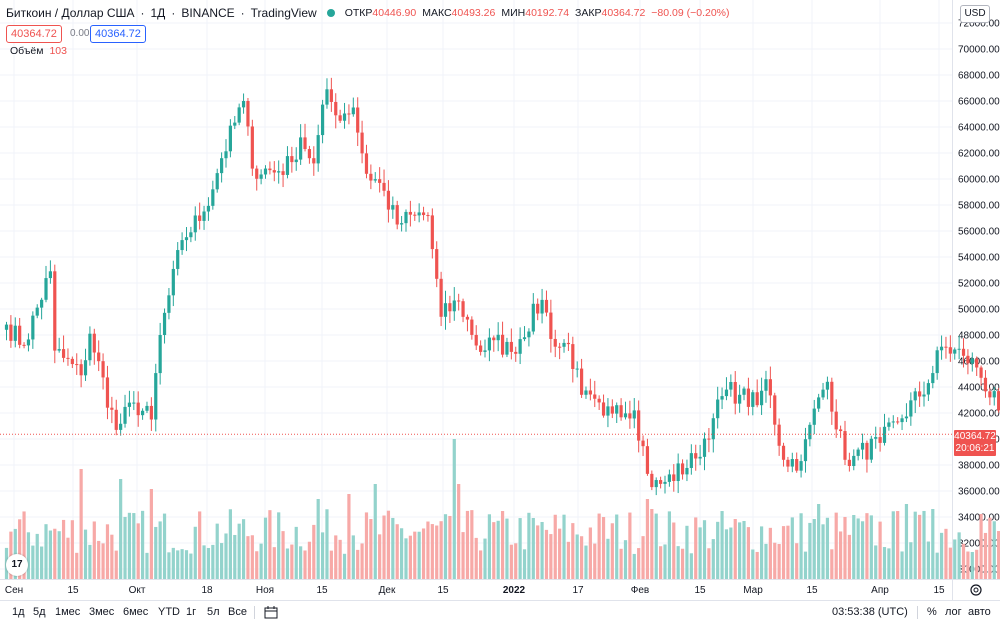 This screenshot has height=625, width=1000. Describe the element at coordinates (118, 34) in the screenshot. I see `buy-price-button: 40364.72` at that location.